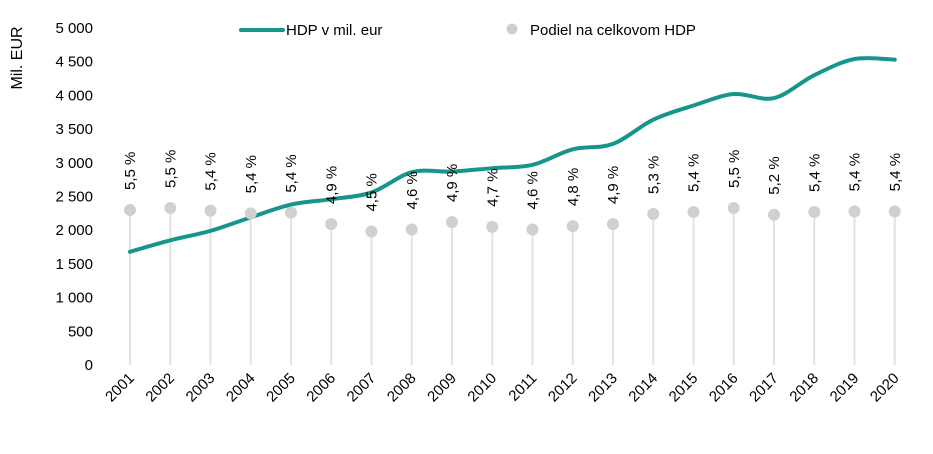 The image size is (933, 454). What do you see at coordinates (402, 388) in the screenshot?
I see `x-tick-label: 2008` at bounding box center [402, 388].